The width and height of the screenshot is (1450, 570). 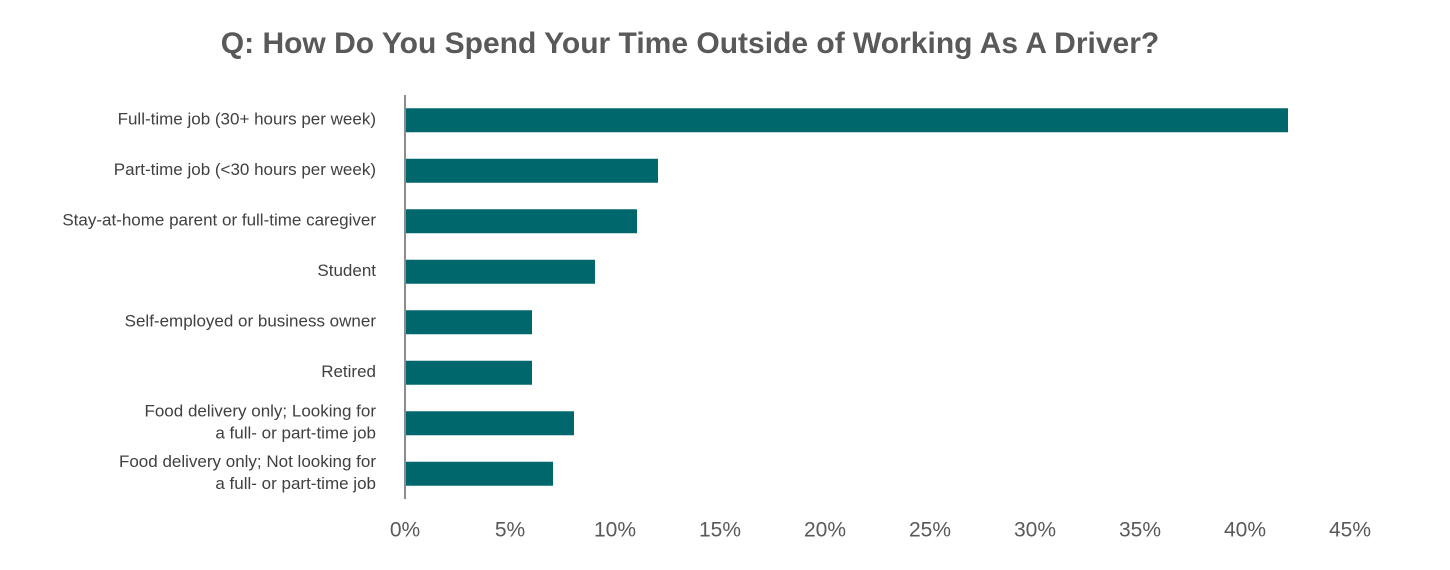 What do you see at coordinates (405, 530) in the screenshot?
I see `x-tick-label: 0%` at bounding box center [405, 530].